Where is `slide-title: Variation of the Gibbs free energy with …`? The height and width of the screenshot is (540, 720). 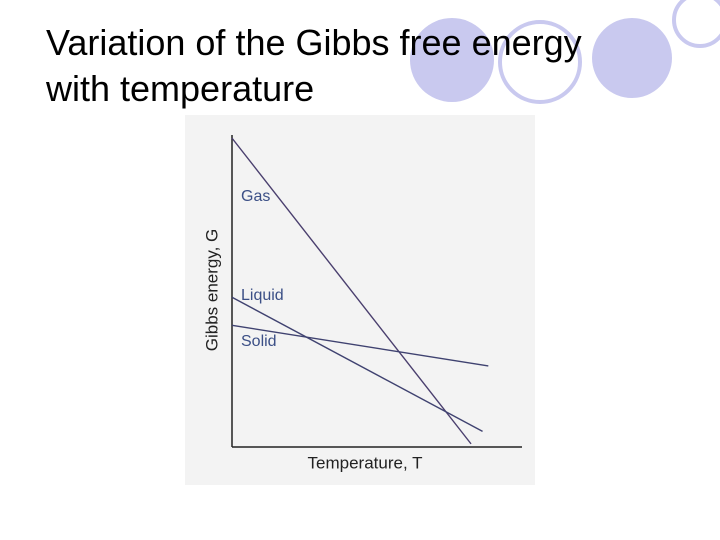 slide-title: Variation of the Gibbs free energy with … is located at coordinates (314, 65).